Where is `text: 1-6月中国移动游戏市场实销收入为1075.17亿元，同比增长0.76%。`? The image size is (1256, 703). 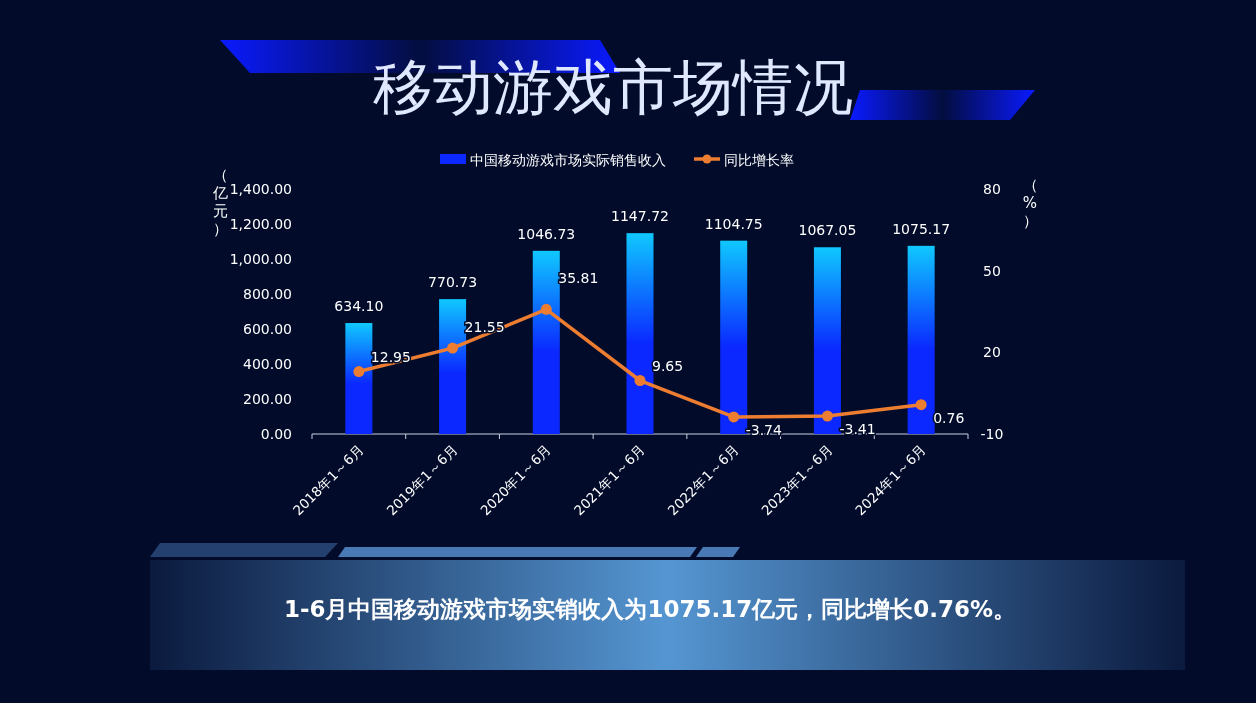 text: 1-6月中国移动游戏市场实销收入为1075.17亿元，同比增长0.76%。 is located at coordinates (650, 609).